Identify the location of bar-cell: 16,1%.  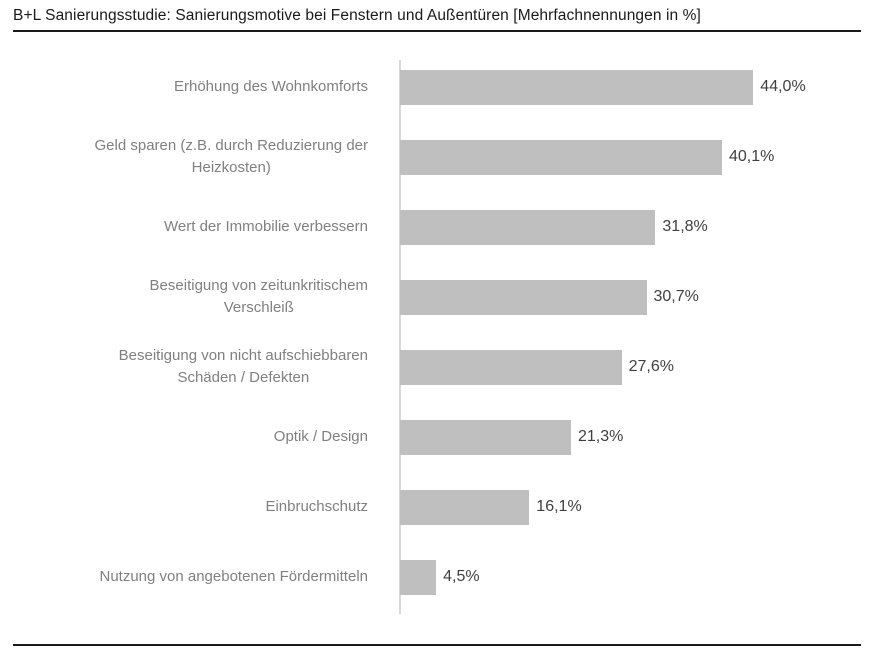
(636, 507).